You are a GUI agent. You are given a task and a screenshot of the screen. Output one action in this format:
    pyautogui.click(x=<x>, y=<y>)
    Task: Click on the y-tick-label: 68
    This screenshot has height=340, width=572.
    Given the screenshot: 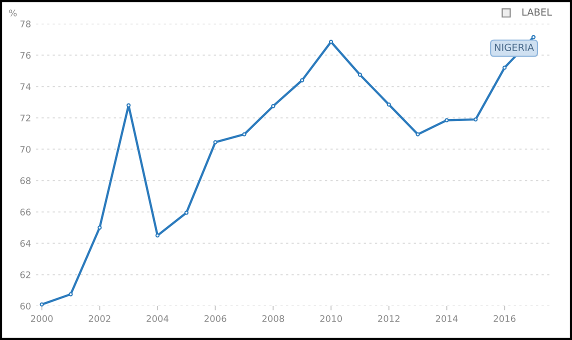 What is the action you would take?
    pyautogui.click(x=25, y=180)
    